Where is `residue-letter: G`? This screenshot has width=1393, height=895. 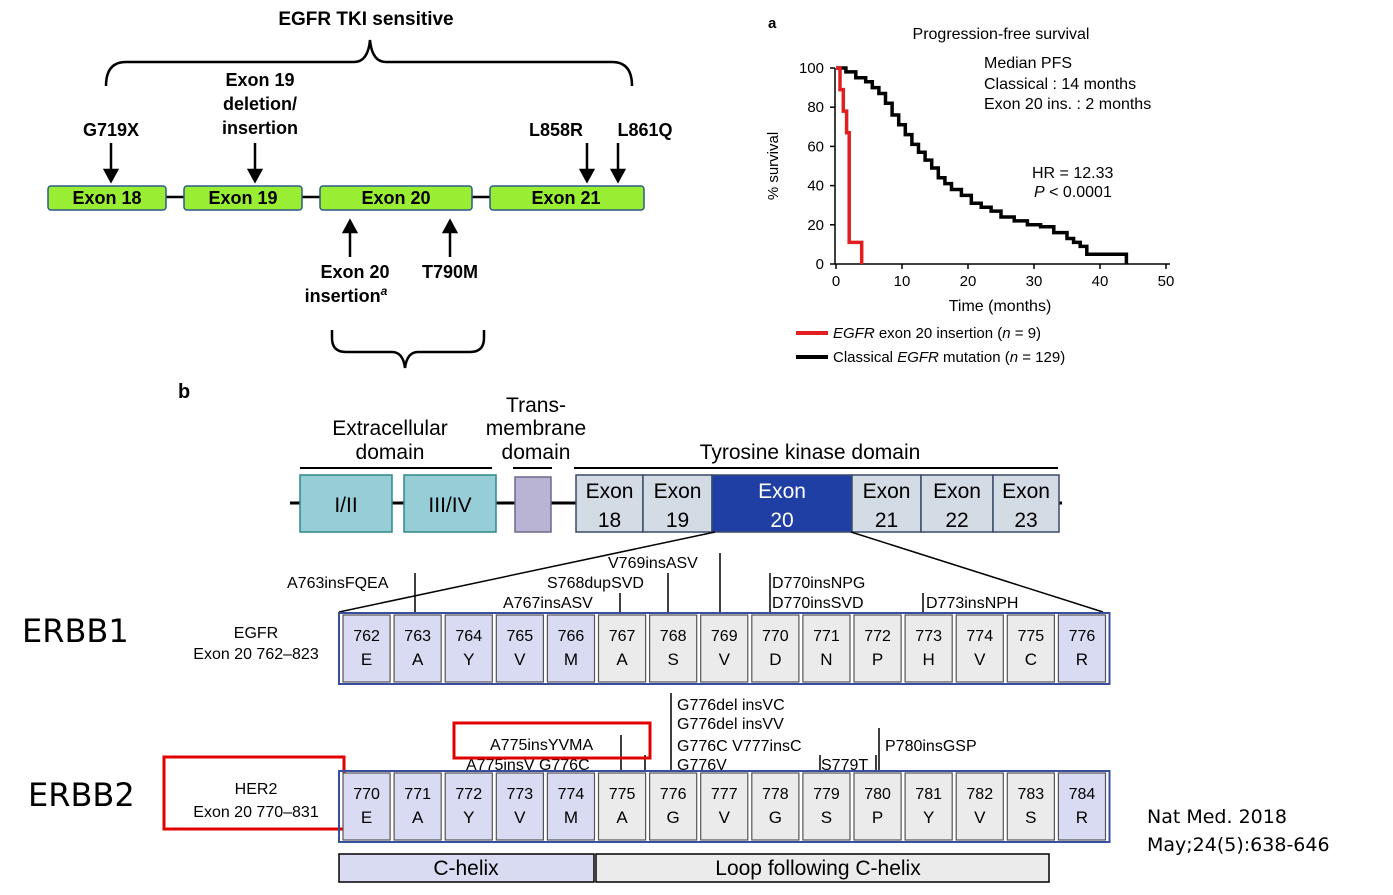 residue-letter: G is located at coordinates (775, 817).